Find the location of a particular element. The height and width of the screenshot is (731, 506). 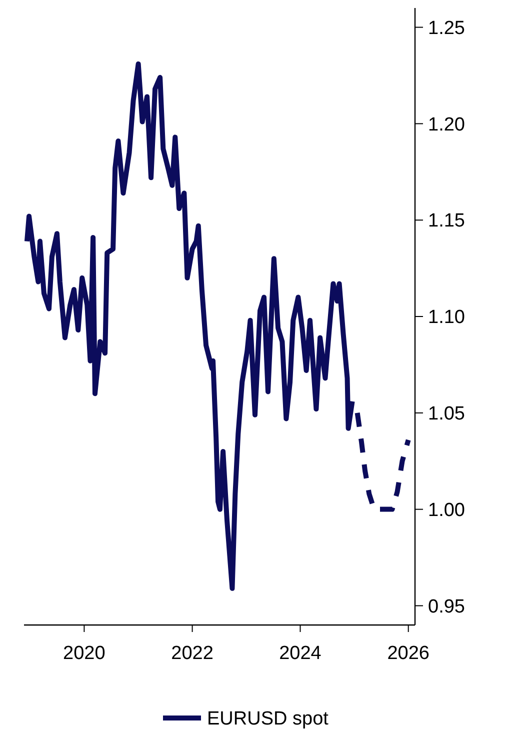

y-tick-label: 1.05 is located at coordinates (446, 414).